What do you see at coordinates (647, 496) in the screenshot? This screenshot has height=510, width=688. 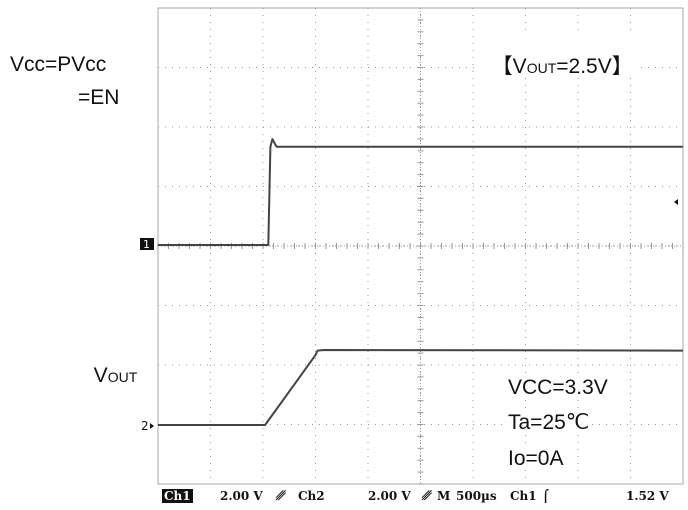 I see `status-trig-level: 1.52 V` at bounding box center [647, 496].